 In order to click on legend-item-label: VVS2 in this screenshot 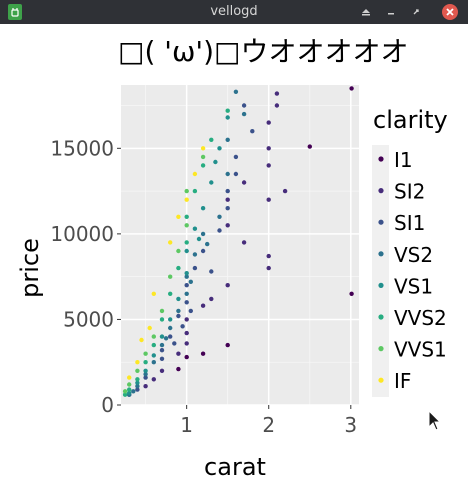, I will do `click(420, 318)`.